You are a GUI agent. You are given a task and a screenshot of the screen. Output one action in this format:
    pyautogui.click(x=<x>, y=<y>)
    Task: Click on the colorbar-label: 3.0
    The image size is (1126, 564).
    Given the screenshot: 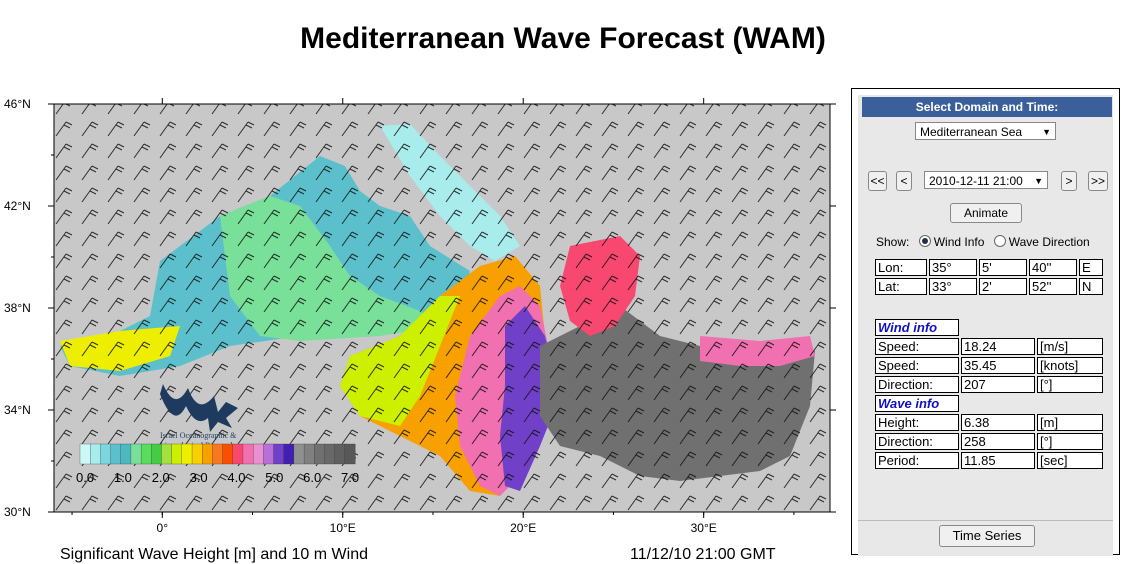 What is the action you would take?
    pyautogui.click(x=199, y=477)
    